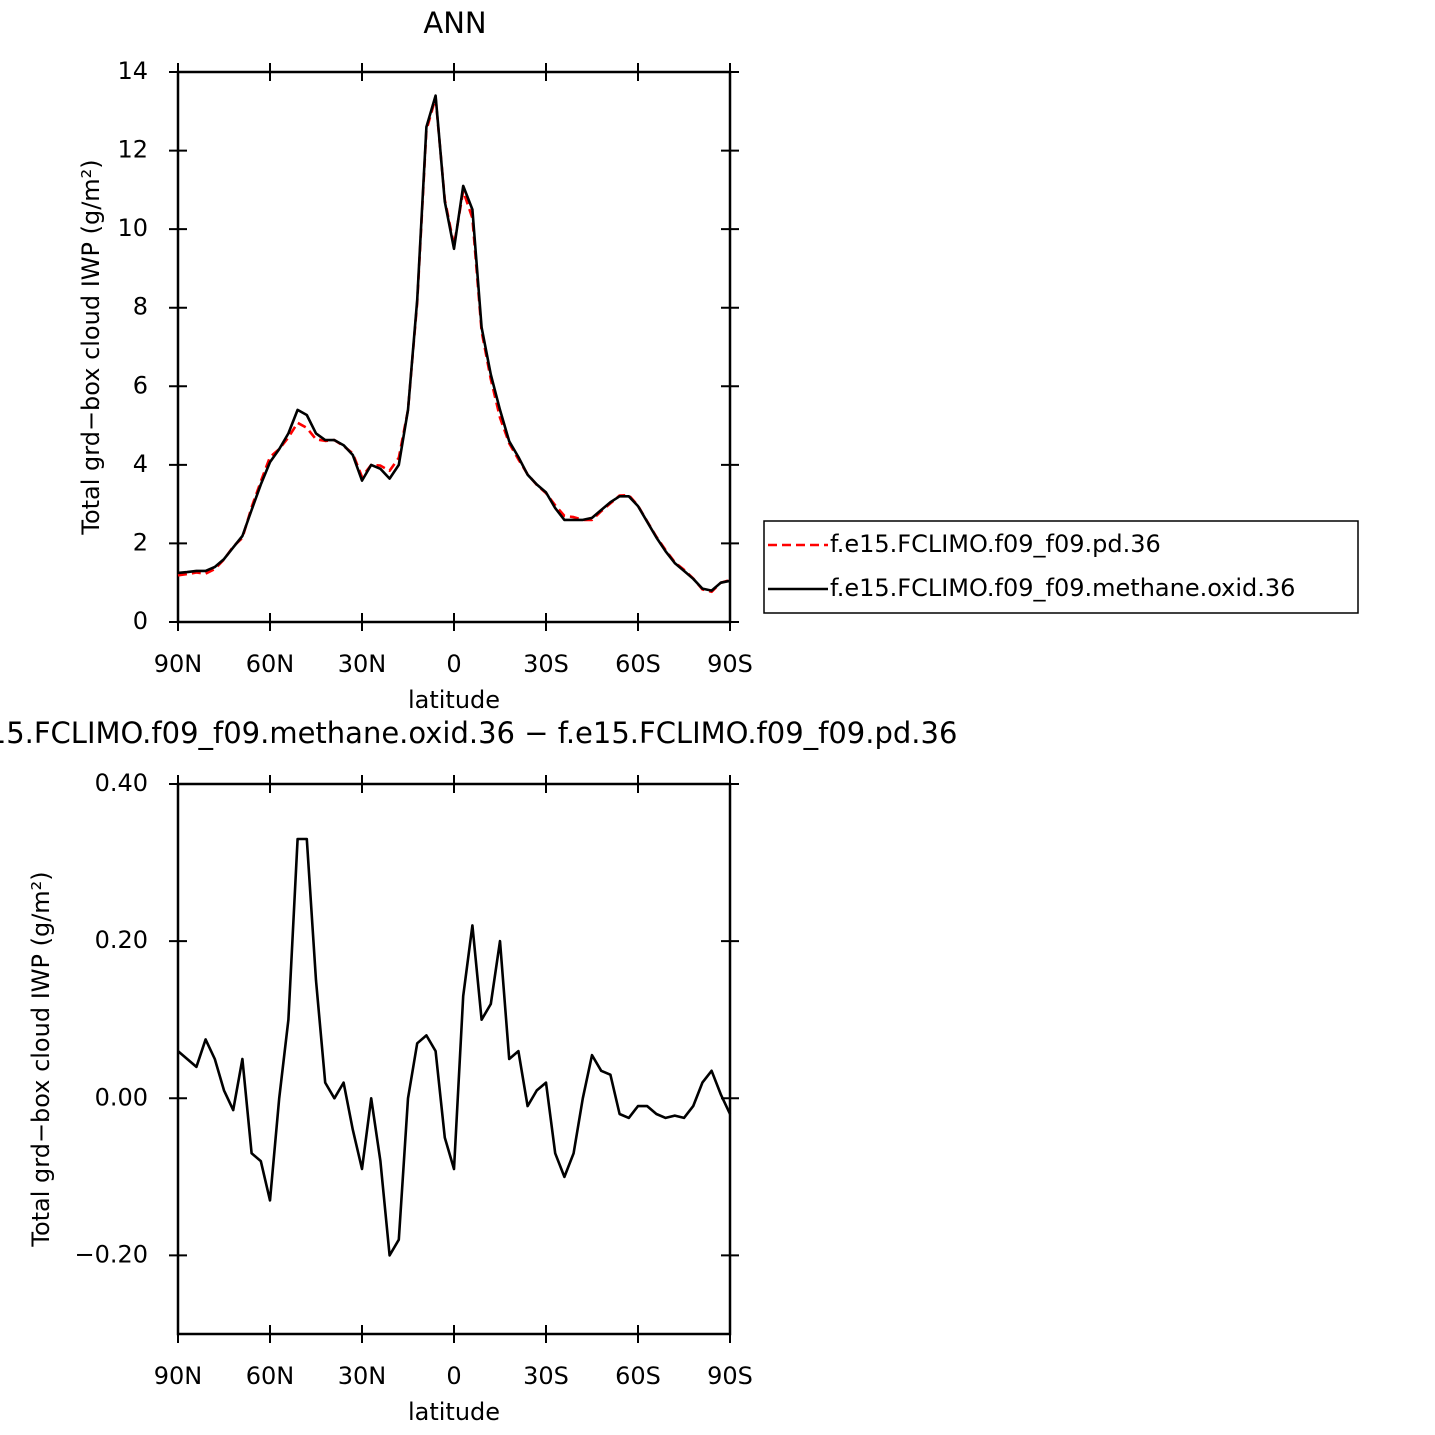  I want to click on y-tick-label: 0.00, so click(121, 1097).